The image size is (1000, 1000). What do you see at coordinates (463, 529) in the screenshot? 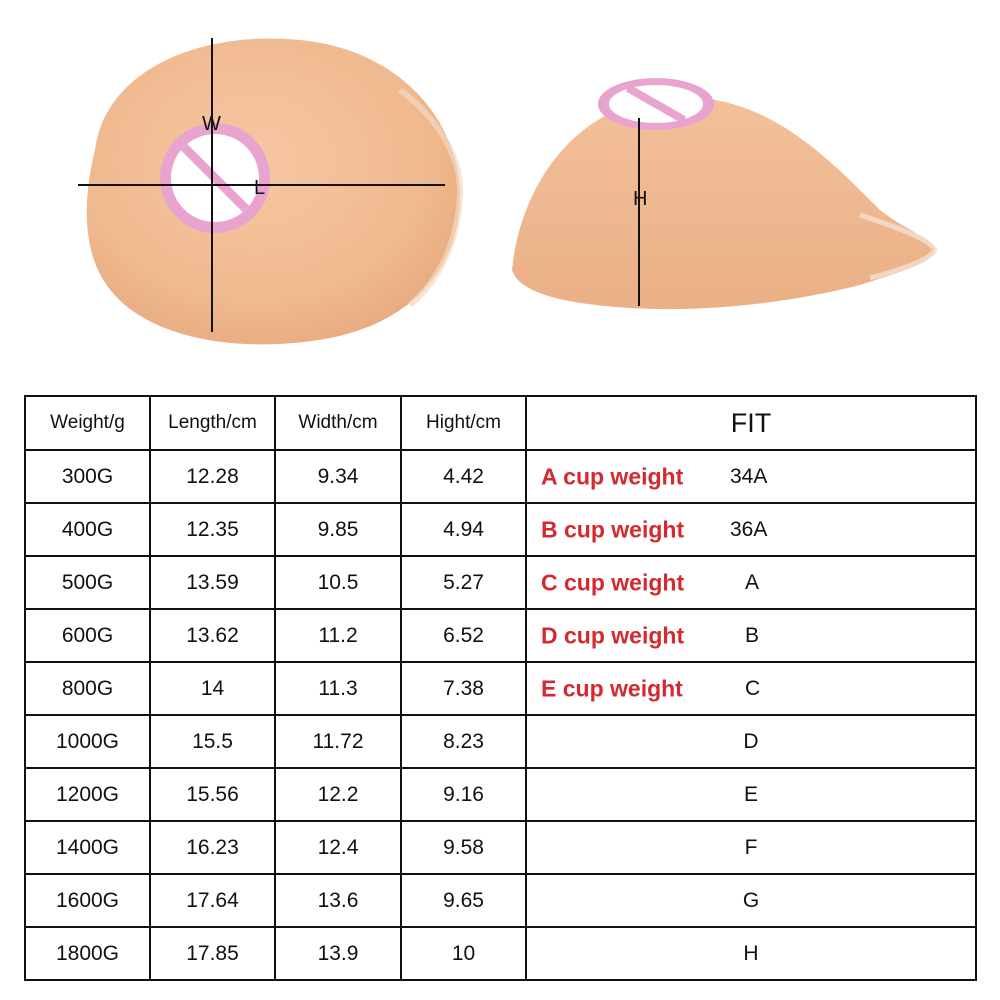
I see `height-cell: 4.94` at bounding box center [463, 529].